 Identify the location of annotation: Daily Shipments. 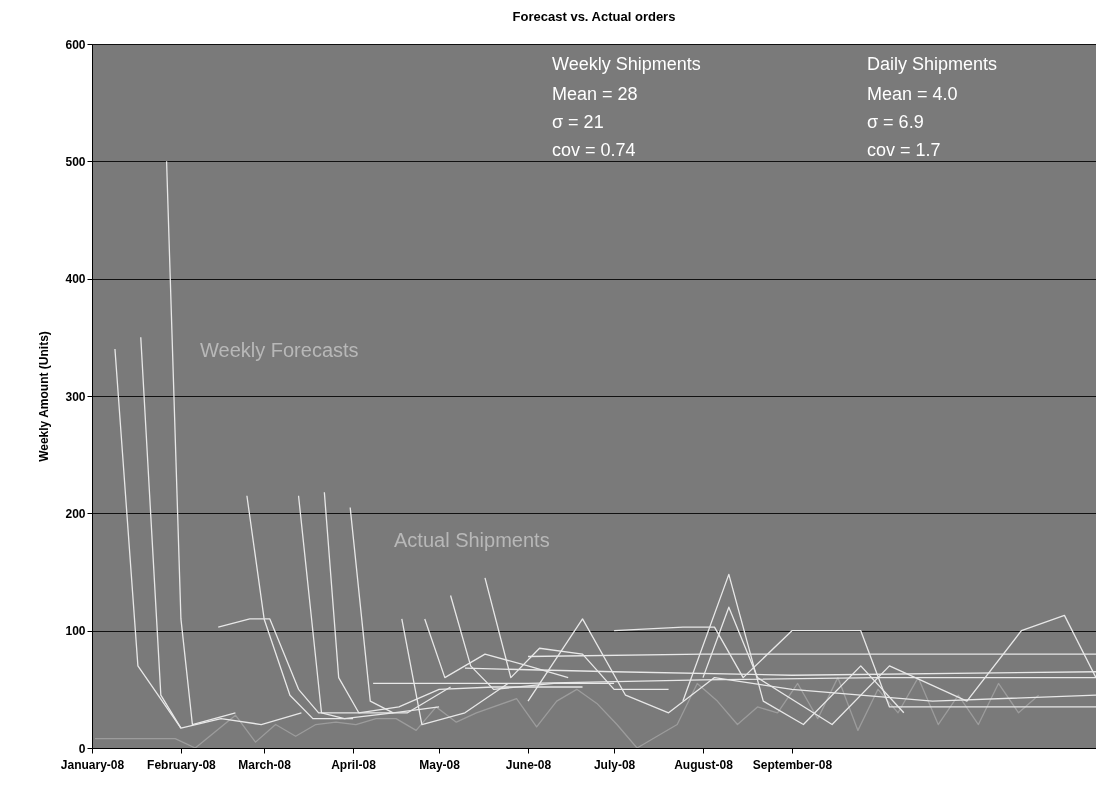
(932, 64).